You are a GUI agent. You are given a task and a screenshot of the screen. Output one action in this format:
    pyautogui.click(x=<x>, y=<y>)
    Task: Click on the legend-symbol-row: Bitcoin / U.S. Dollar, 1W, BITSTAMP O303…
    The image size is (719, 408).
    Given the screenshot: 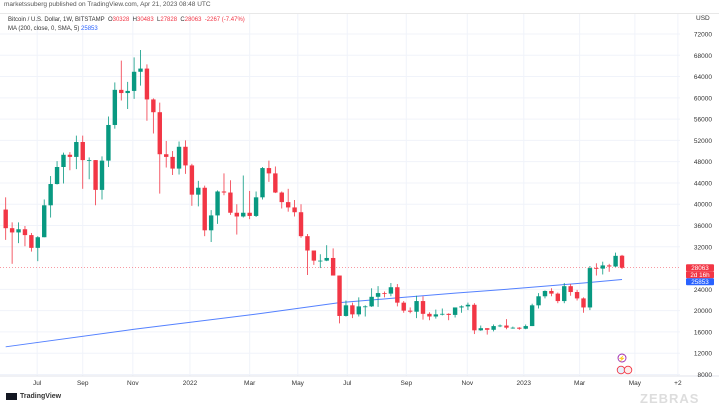 What is the action you would take?
    pyautogui.click(x=126, y=20)
    